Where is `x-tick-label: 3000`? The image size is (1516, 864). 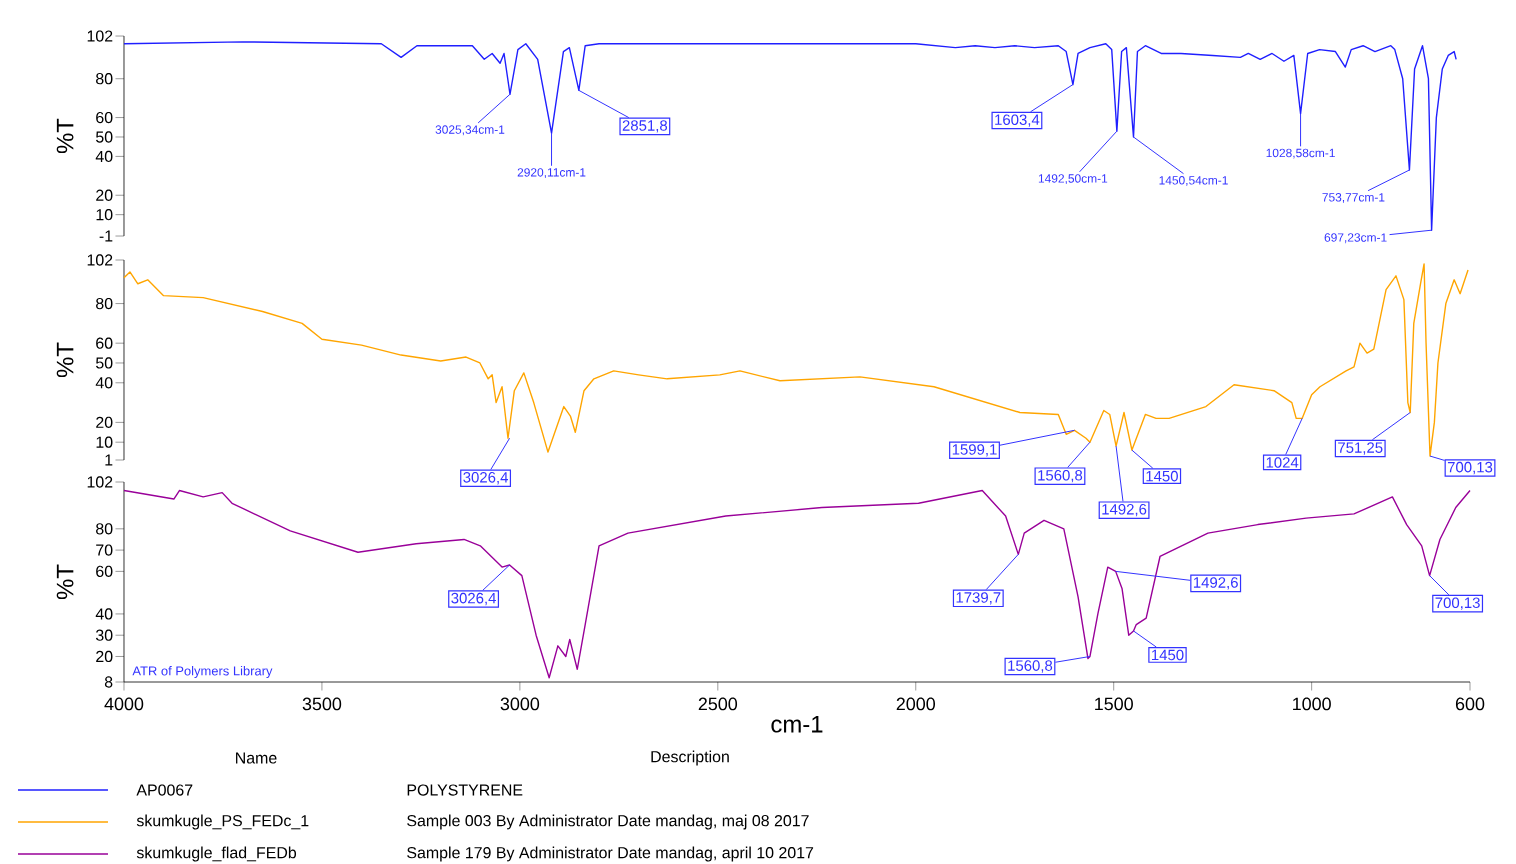
x-tick-label: 3000 is located at coordinates (520, 704).